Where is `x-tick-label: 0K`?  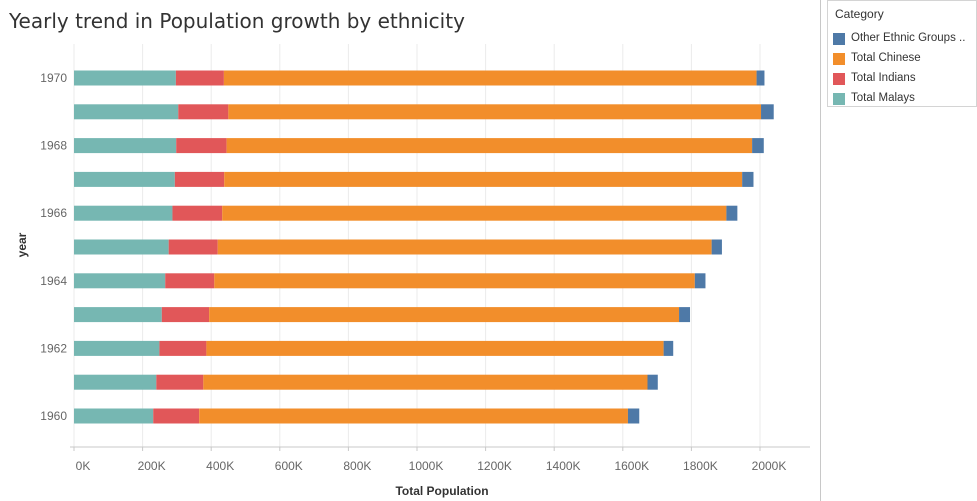 x-tick-label: 0K is located at coordinates (83, 466).